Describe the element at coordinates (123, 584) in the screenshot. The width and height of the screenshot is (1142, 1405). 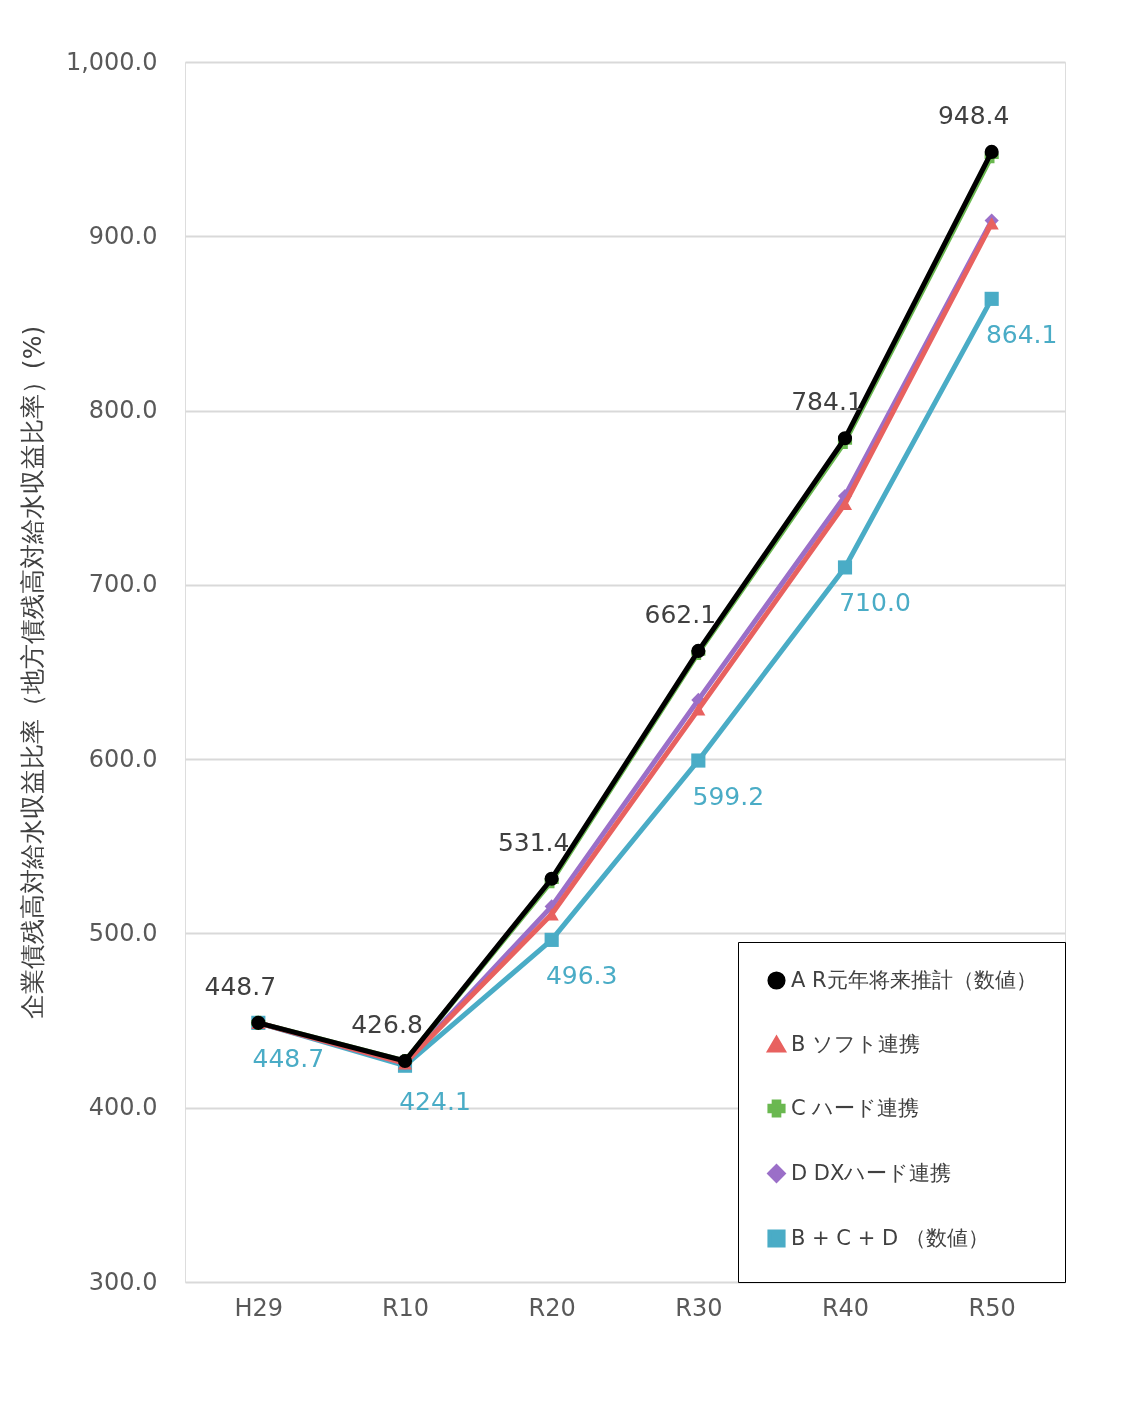
I see `y-tick-label: 700.0` at that location.